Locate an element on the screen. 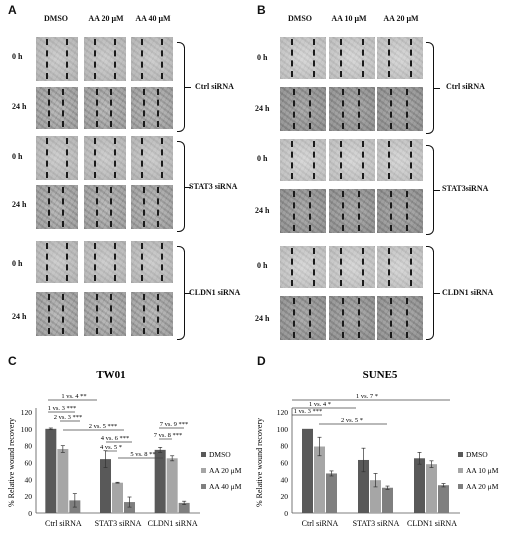 Image resolution: width=505 pixels, height=550 pixels. y-tick-label: 120 is located at coordinates (27, 412).